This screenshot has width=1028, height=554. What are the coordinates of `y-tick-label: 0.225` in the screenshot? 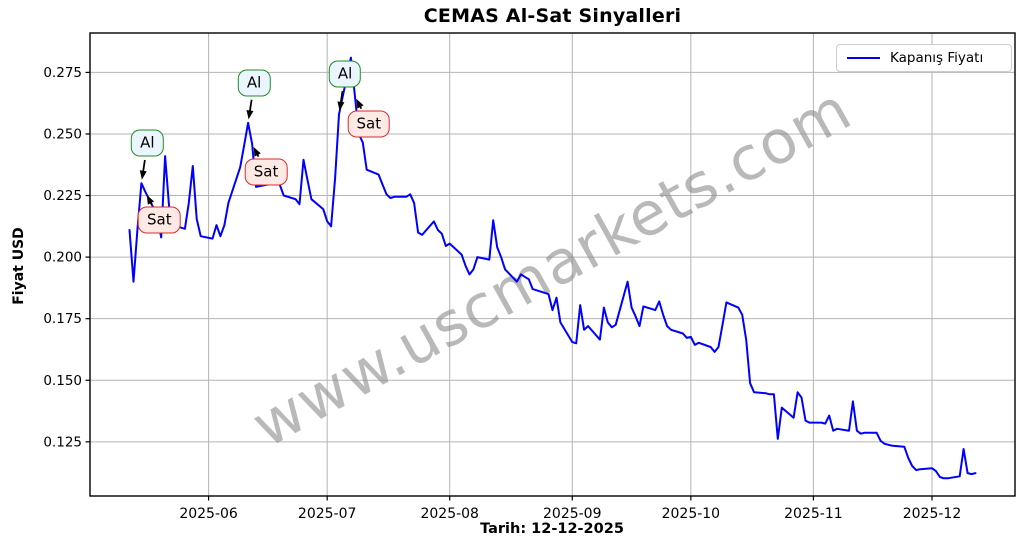 It's located at (62, 196).